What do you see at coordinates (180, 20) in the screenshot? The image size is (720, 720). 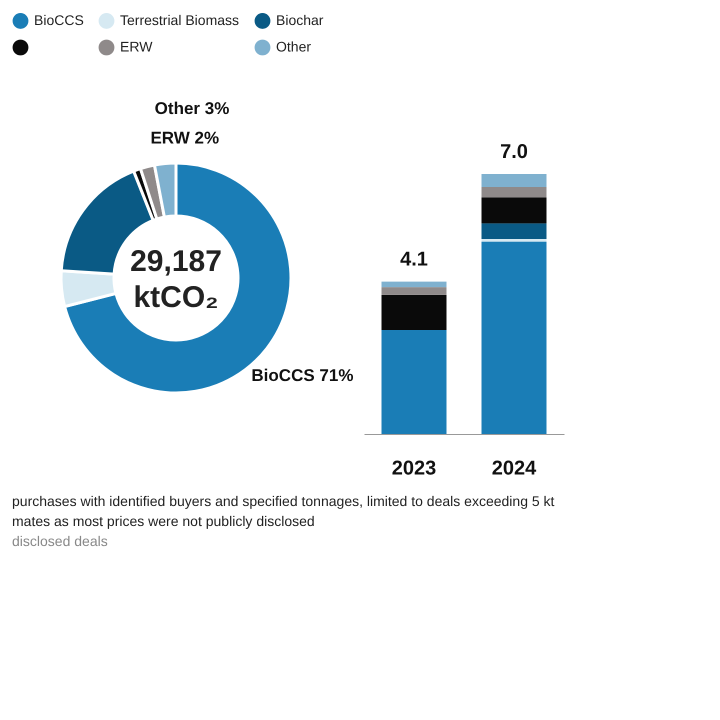 I see `legend-label: Terrestrial Biomass` at bounding box center [180, 20].